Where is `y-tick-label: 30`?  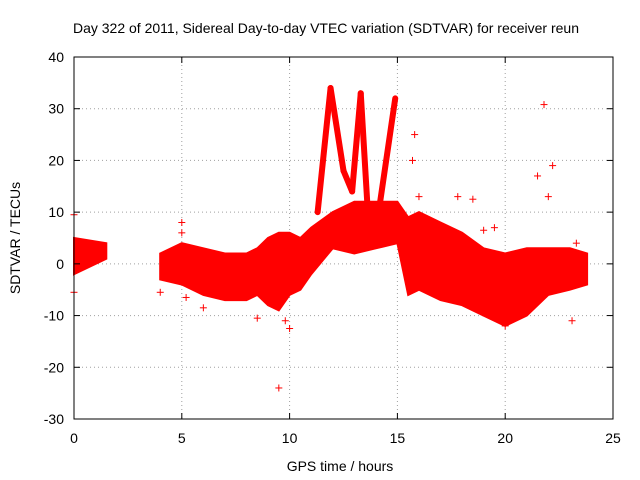 y-tick-label: 30 is located at coordinates (56, 109).